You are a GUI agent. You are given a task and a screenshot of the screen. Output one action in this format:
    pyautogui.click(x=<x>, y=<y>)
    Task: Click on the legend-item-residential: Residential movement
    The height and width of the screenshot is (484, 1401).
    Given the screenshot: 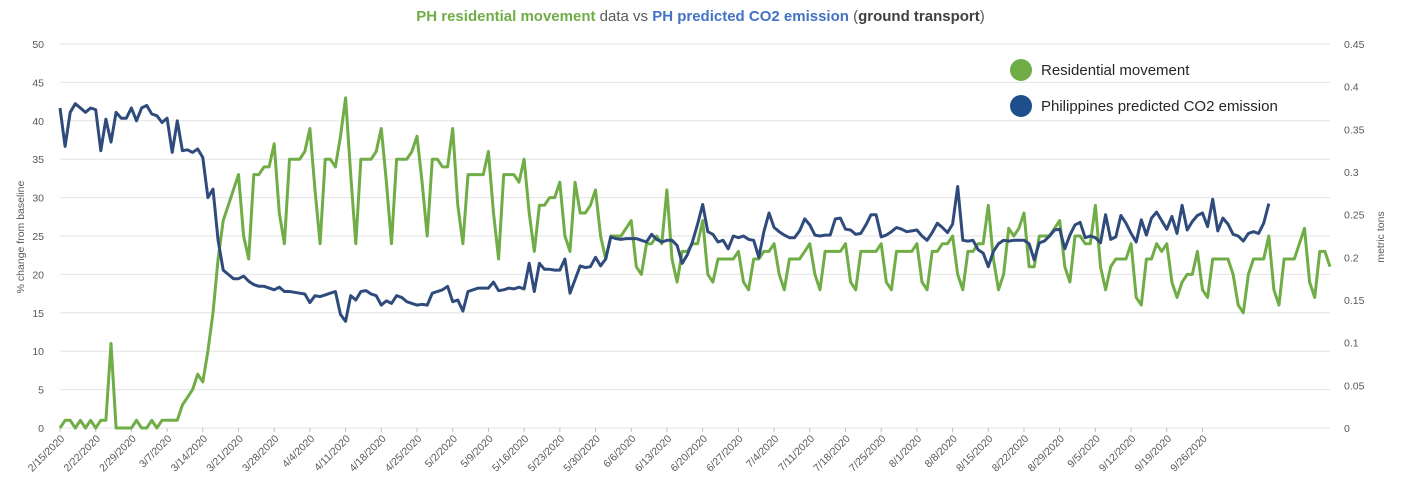 What is the action you would take?
    pyautogui.click(x=1144, y=70)
    